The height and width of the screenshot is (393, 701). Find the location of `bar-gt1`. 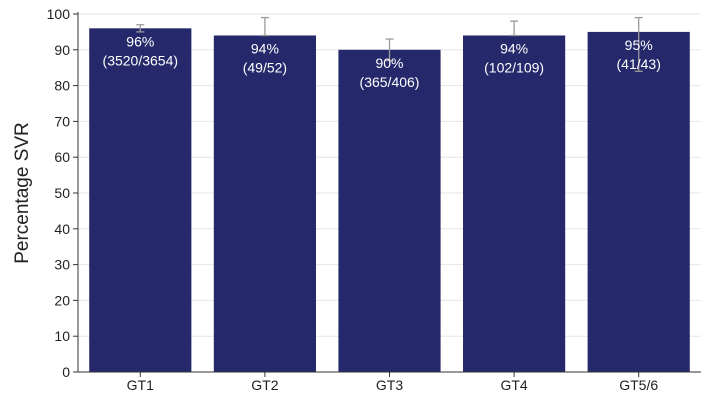

bar-gt1 is located at coordinates (140, 200).